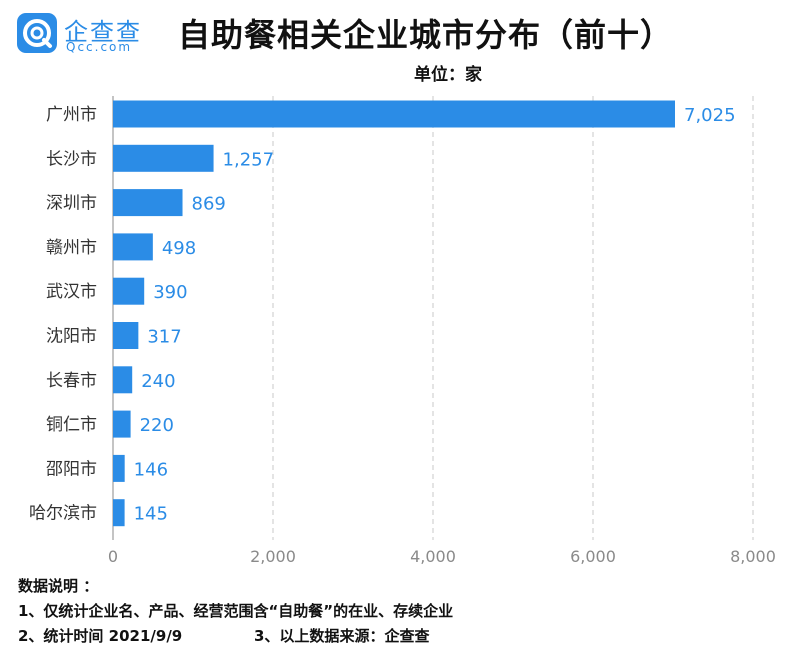 The image size is (800, 656). What do you see at coordinates (158, 381) in the screenshot?
I see `value-label: 240` at bounding box center [158, 381].